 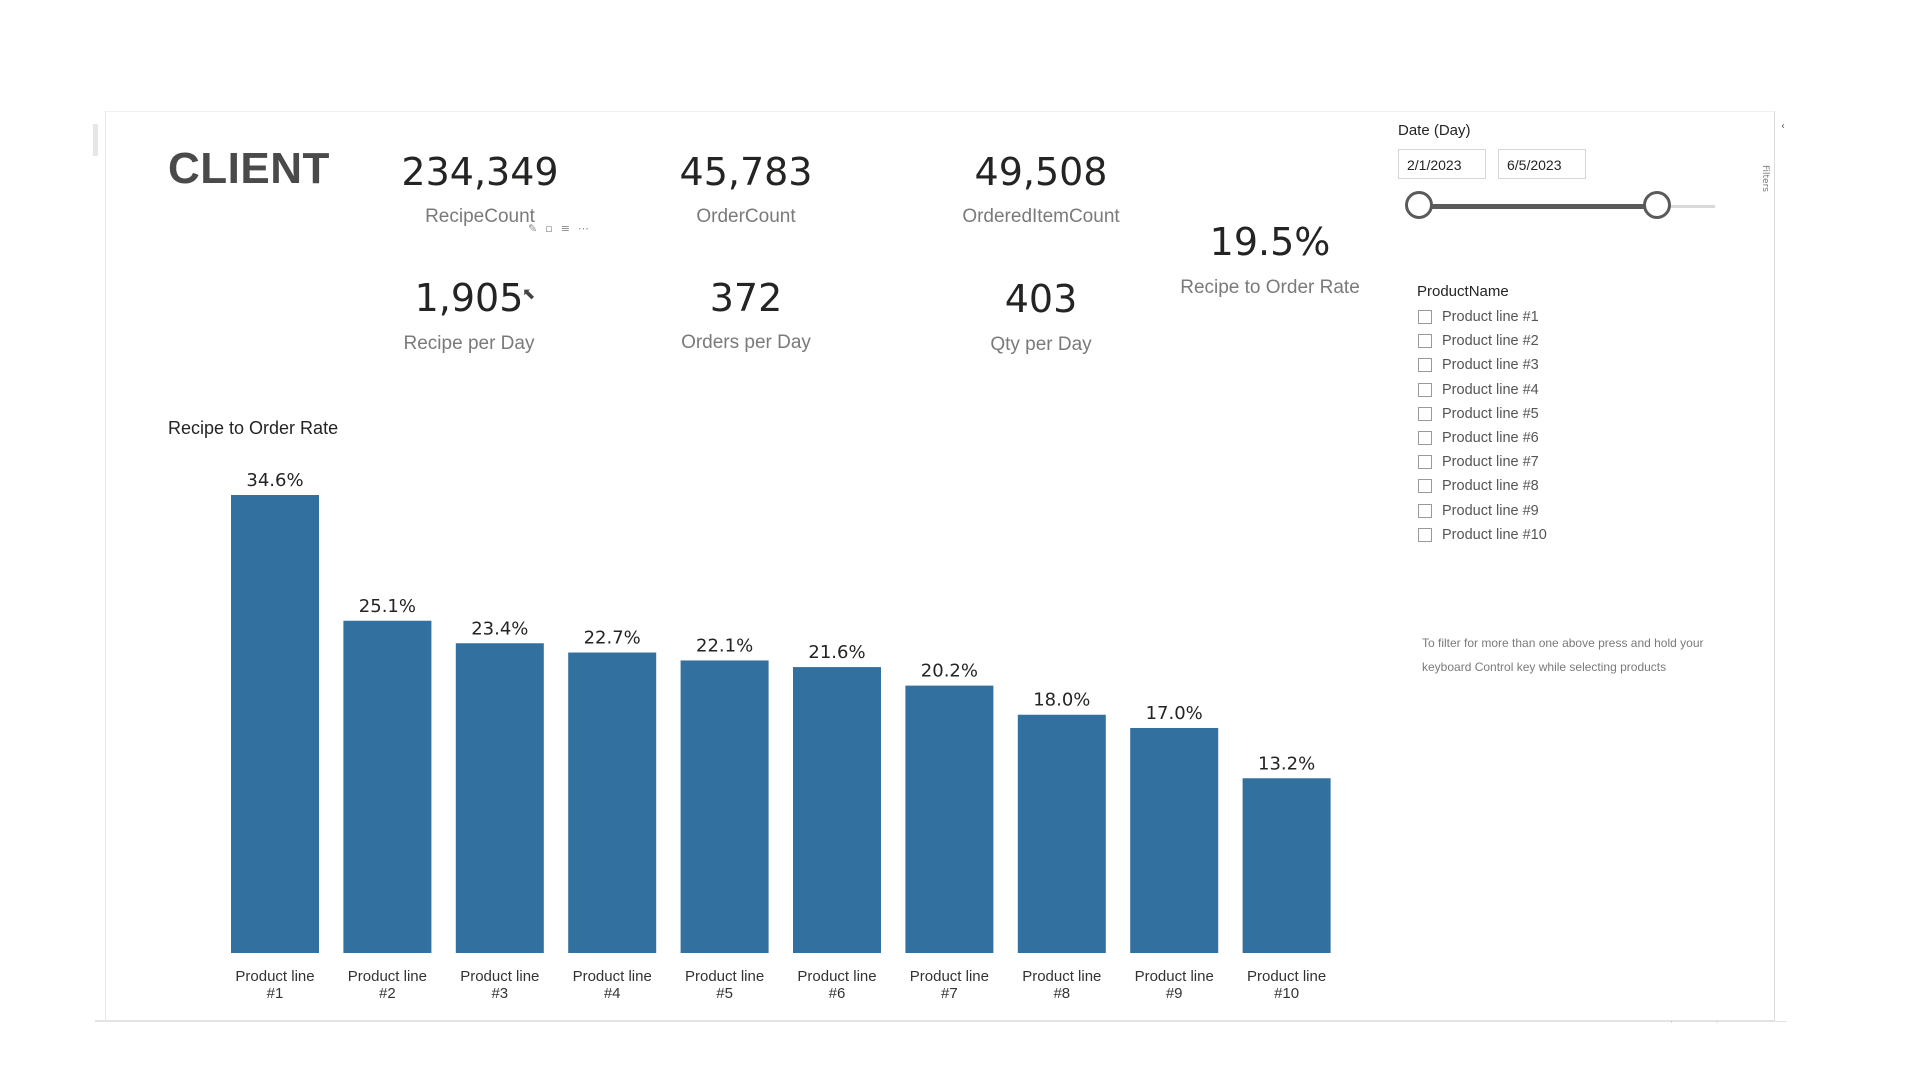 I want to click on product-slicer-item: Product line #3, so click(x=1478, y=365).